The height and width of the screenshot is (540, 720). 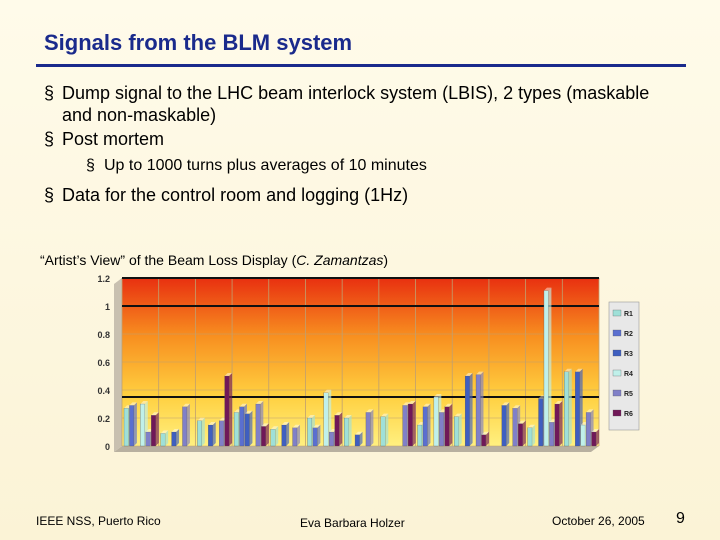 I want to click on legend-label: R5, so click(x=628, y=394).